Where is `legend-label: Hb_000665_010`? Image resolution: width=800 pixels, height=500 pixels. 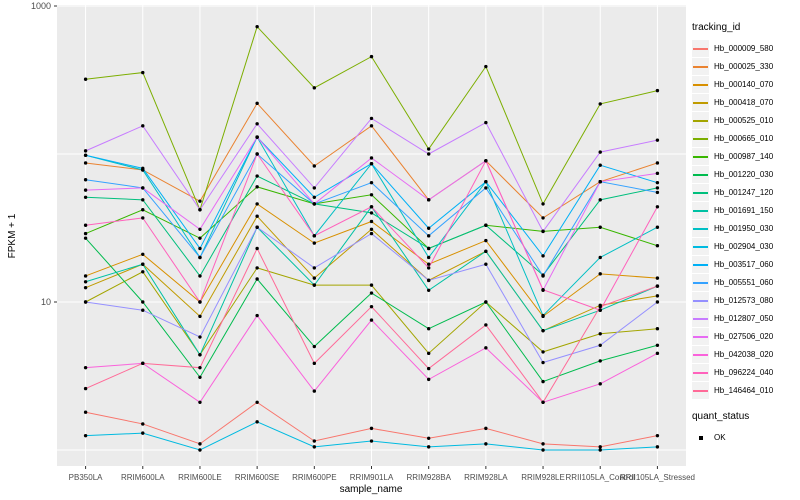 legend-label: Hb_000665_010 is located at coordinates (744, 138).